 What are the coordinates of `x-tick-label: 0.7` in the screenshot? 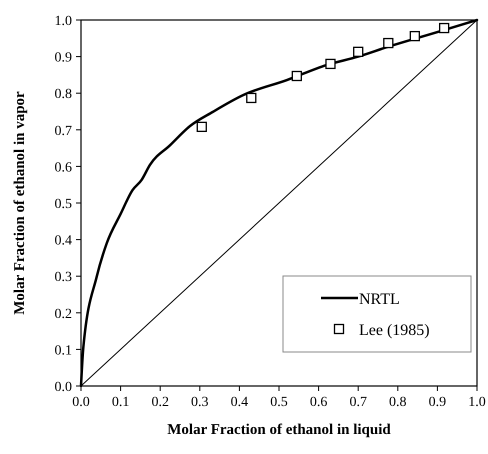 It's located at (358, 402).